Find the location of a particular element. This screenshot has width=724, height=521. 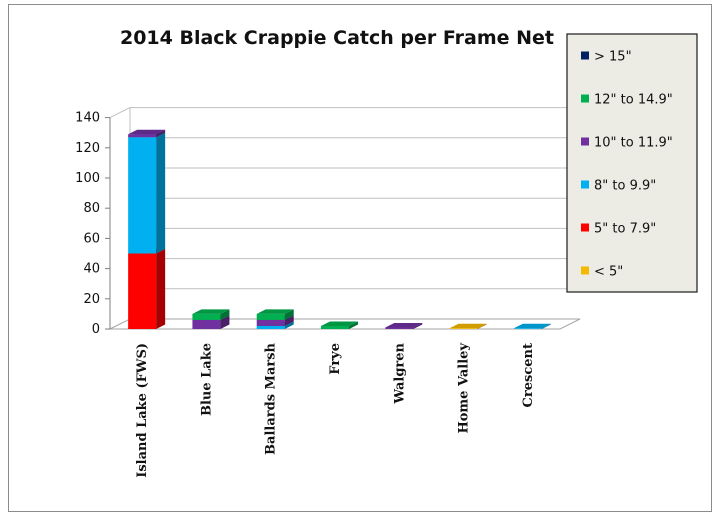

y-tick-label: 80 is located at coordinates (91, 208).